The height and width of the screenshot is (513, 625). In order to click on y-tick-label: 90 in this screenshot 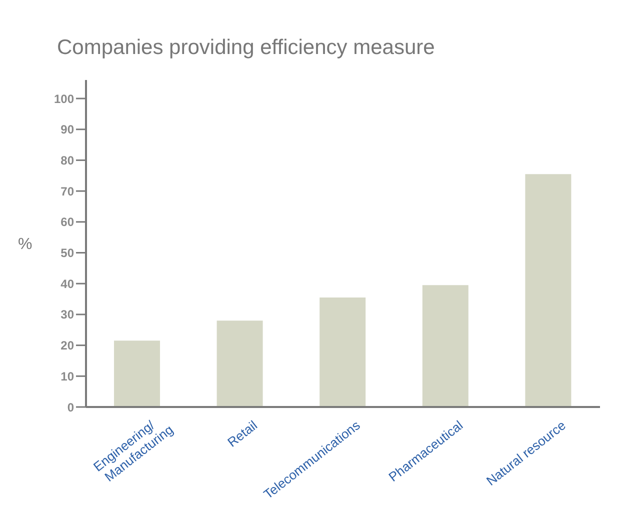, I will do `click(67, 129)`.